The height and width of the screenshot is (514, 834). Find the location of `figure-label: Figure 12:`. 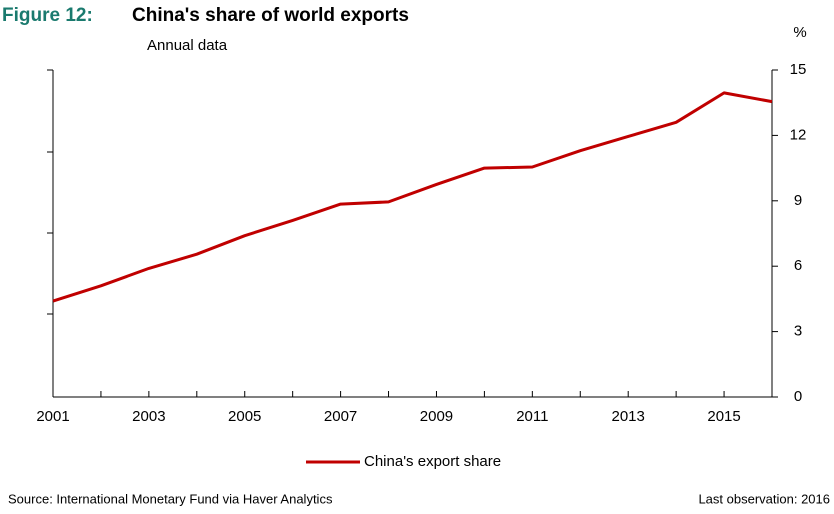

figure-label: Figure 12: is located at coordinates (47, 15).